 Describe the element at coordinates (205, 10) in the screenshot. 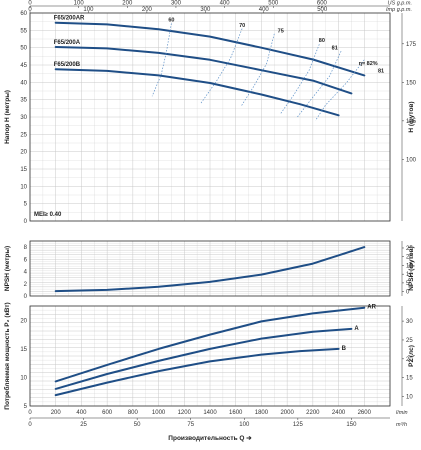

I see `imp-gpm-tick-label: 300` at that location.